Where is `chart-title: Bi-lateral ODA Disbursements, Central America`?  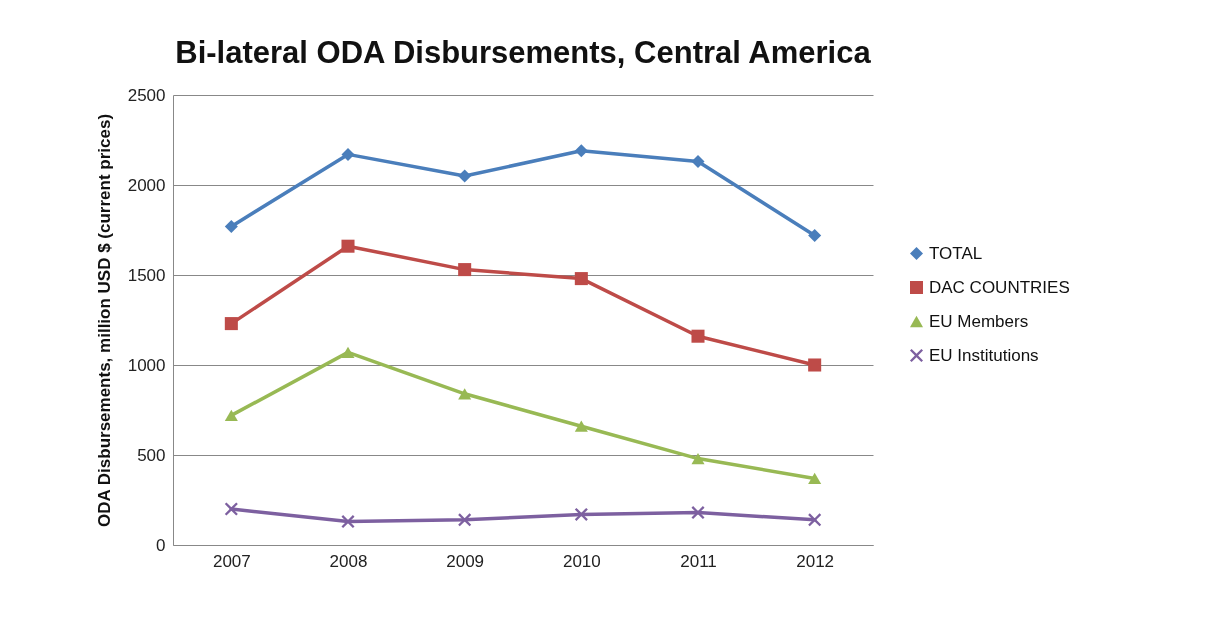 chart-title: Bi-lateral ODA Disbursements, Central America is located at coordinates (523, 52).